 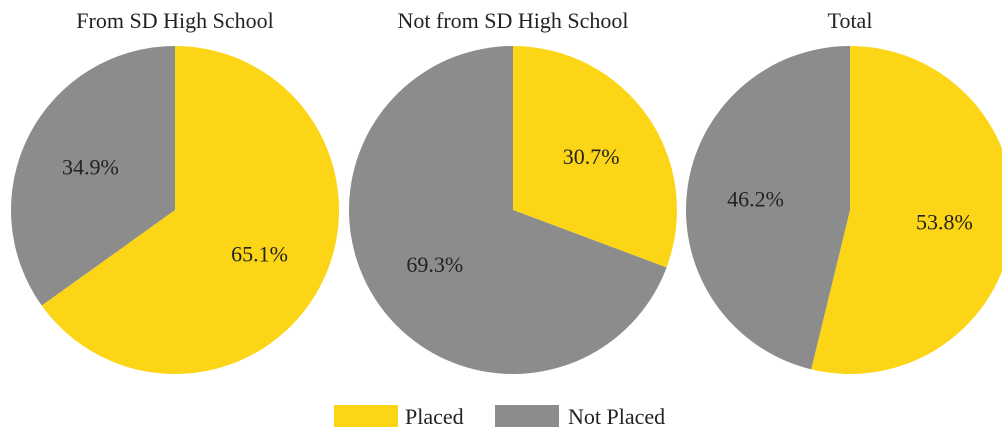 I want to click on legend-swatch-placed, so click(x=366, y=416).